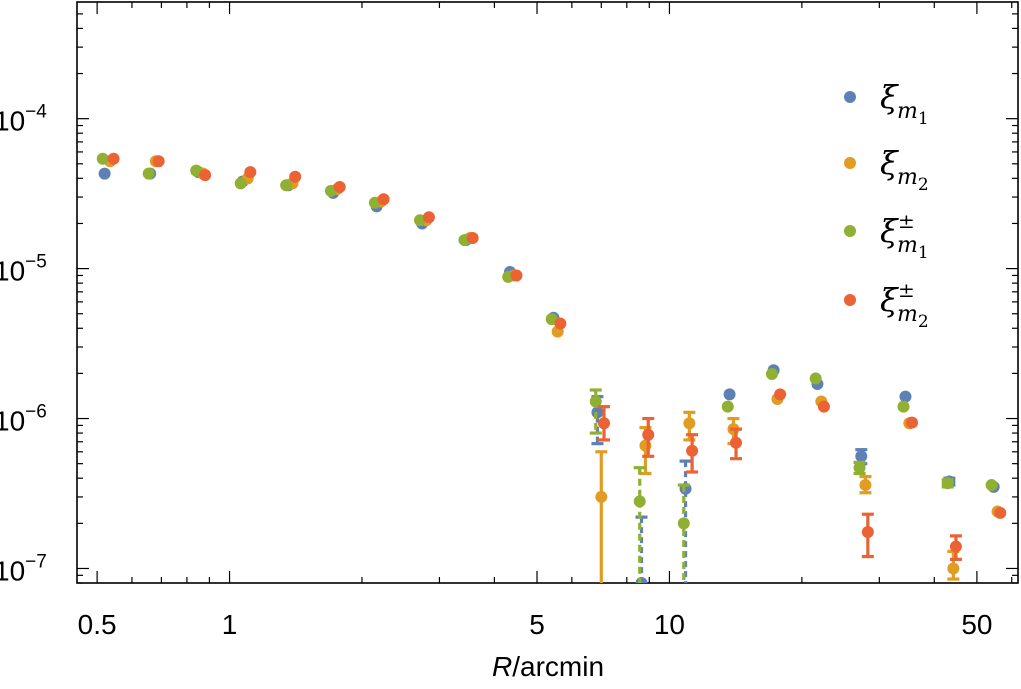  Describe the element at coordinates (23, 119) in the screenshot. I see `y-tick-label: 10⁻⁴` at that location.